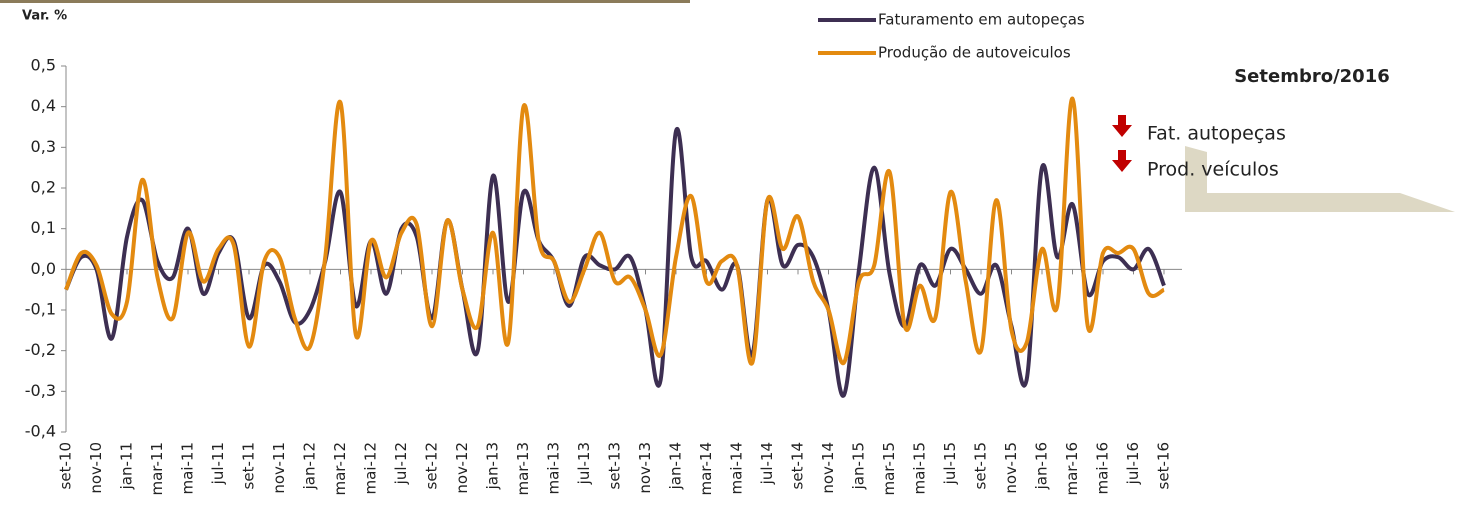  What do you see at coordinates (1133, 463) in the screenshot?
I see `x-tick-label: jul-16` at bounding box center [1133, 463].